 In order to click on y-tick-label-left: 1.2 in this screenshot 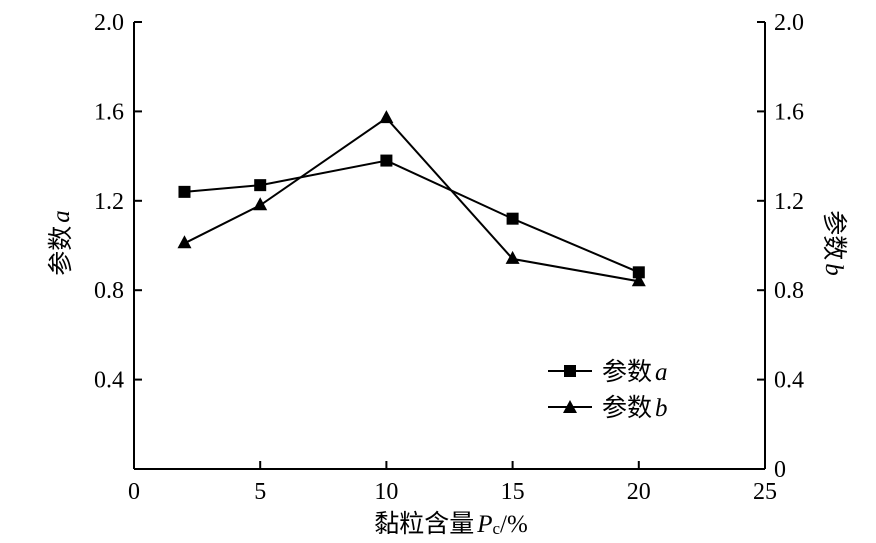, I will do `click(109, 202)`.